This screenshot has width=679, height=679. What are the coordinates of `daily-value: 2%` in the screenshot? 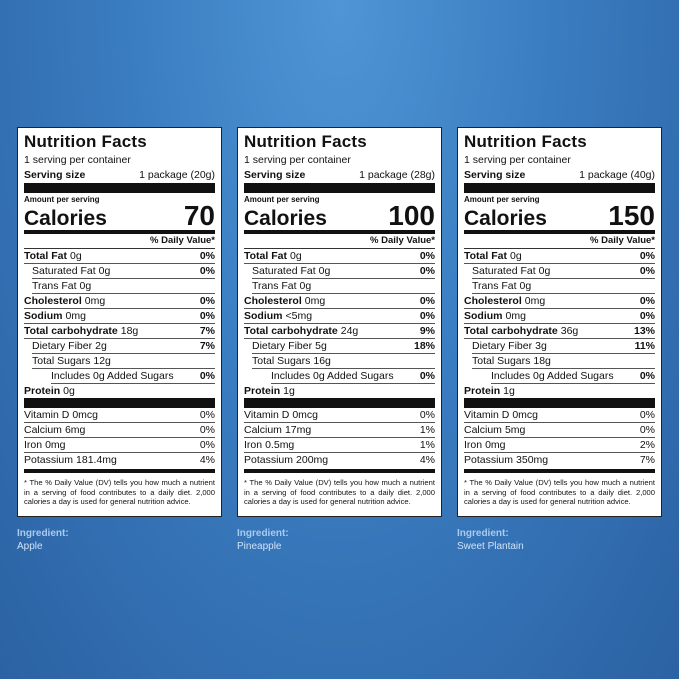 It's located at (647, 445).